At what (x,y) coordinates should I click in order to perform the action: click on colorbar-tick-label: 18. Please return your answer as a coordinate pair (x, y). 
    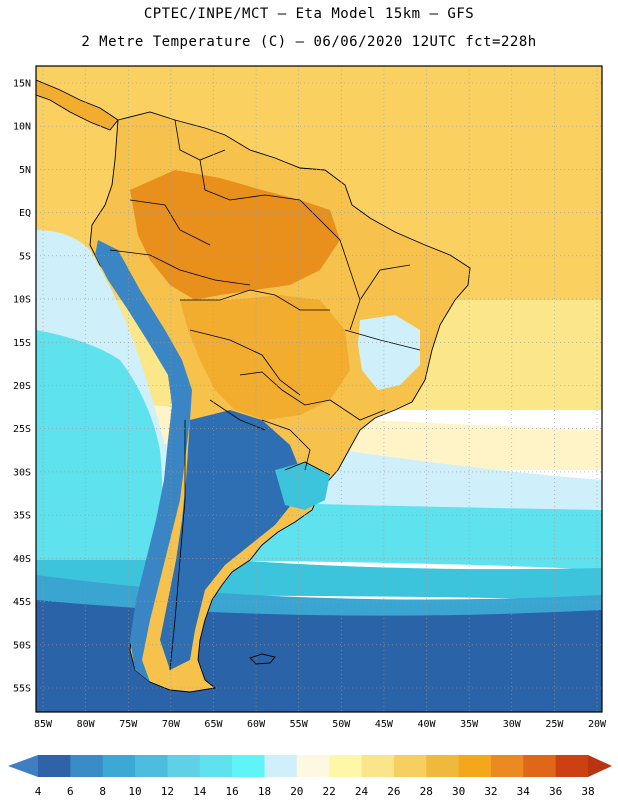
    Looking at the image, I should click on (264, 791).